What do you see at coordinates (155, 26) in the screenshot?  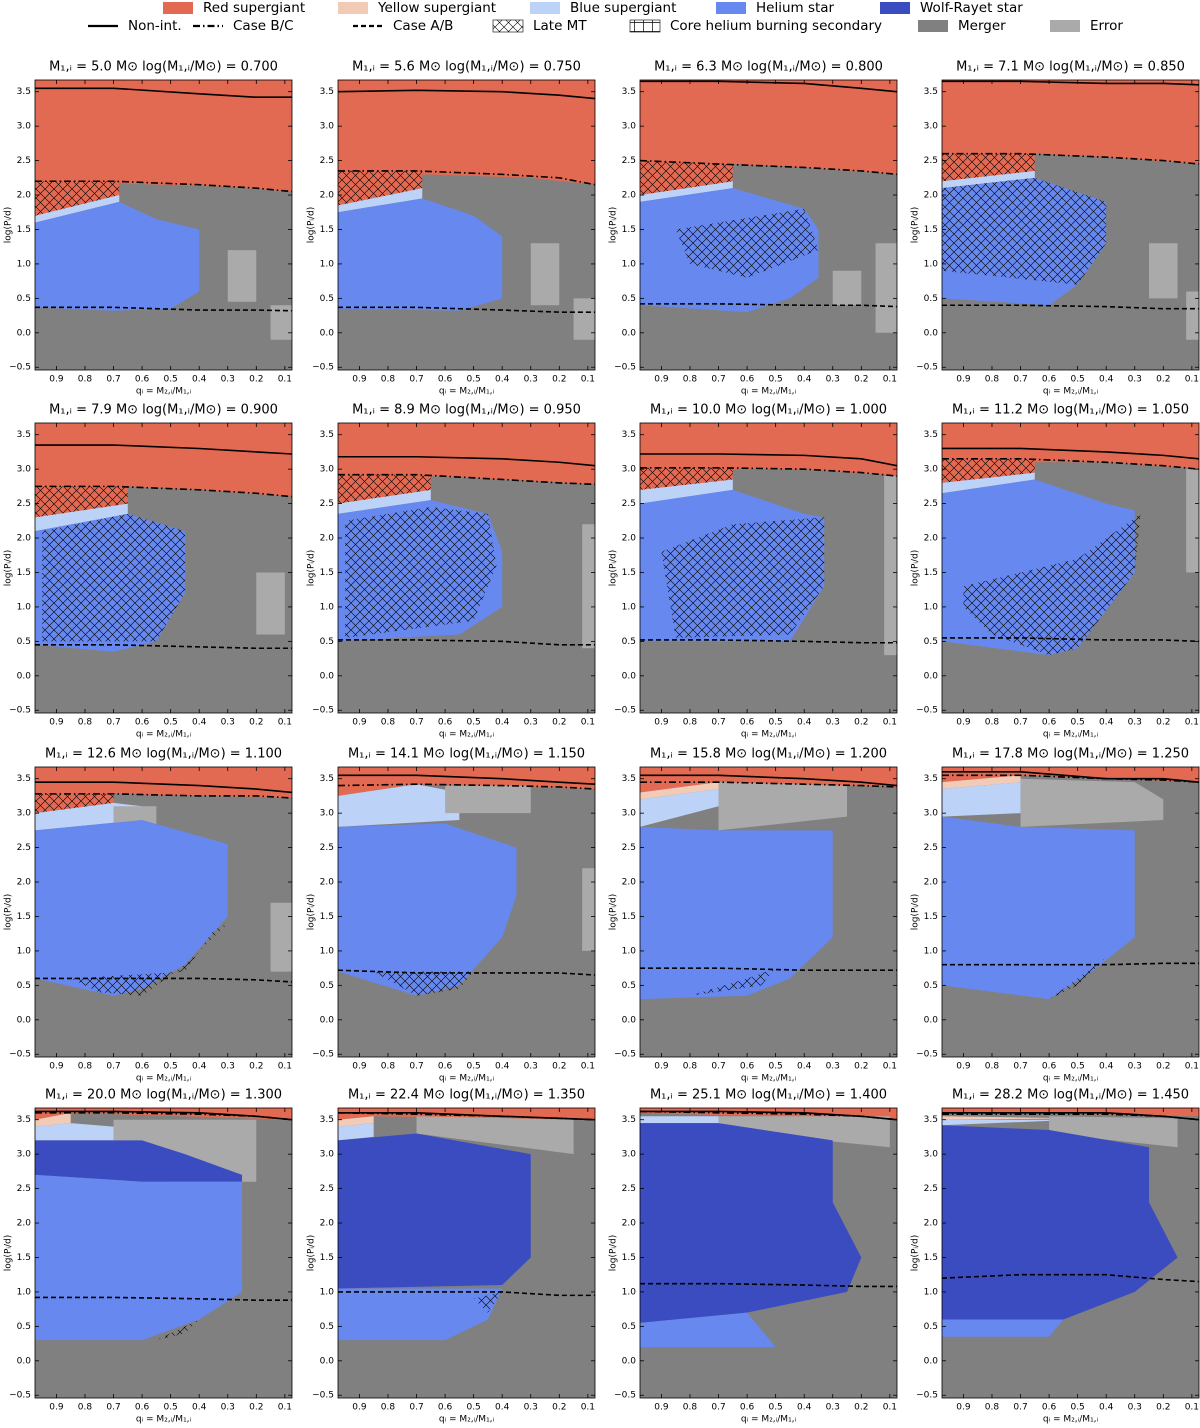 I see `legend-label: Non-int.` at bounding box center [155, 26].